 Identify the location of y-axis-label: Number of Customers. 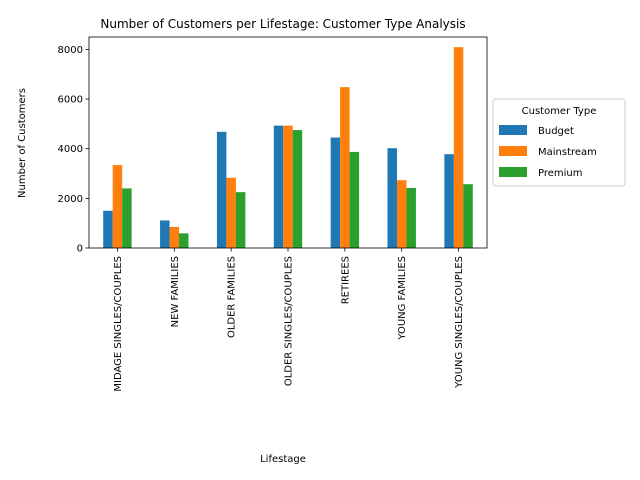
(22, 143).